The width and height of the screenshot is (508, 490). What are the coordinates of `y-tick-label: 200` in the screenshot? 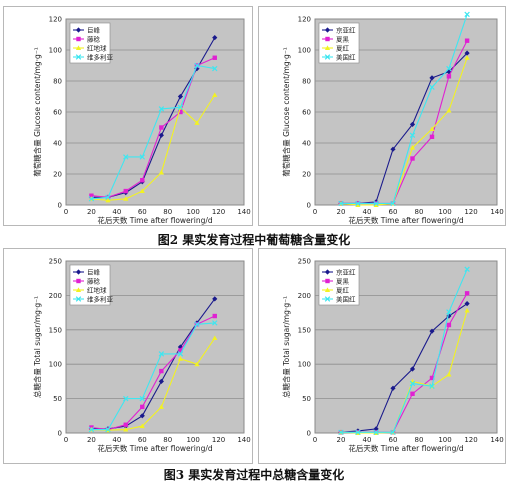 It's located at (304, 296).